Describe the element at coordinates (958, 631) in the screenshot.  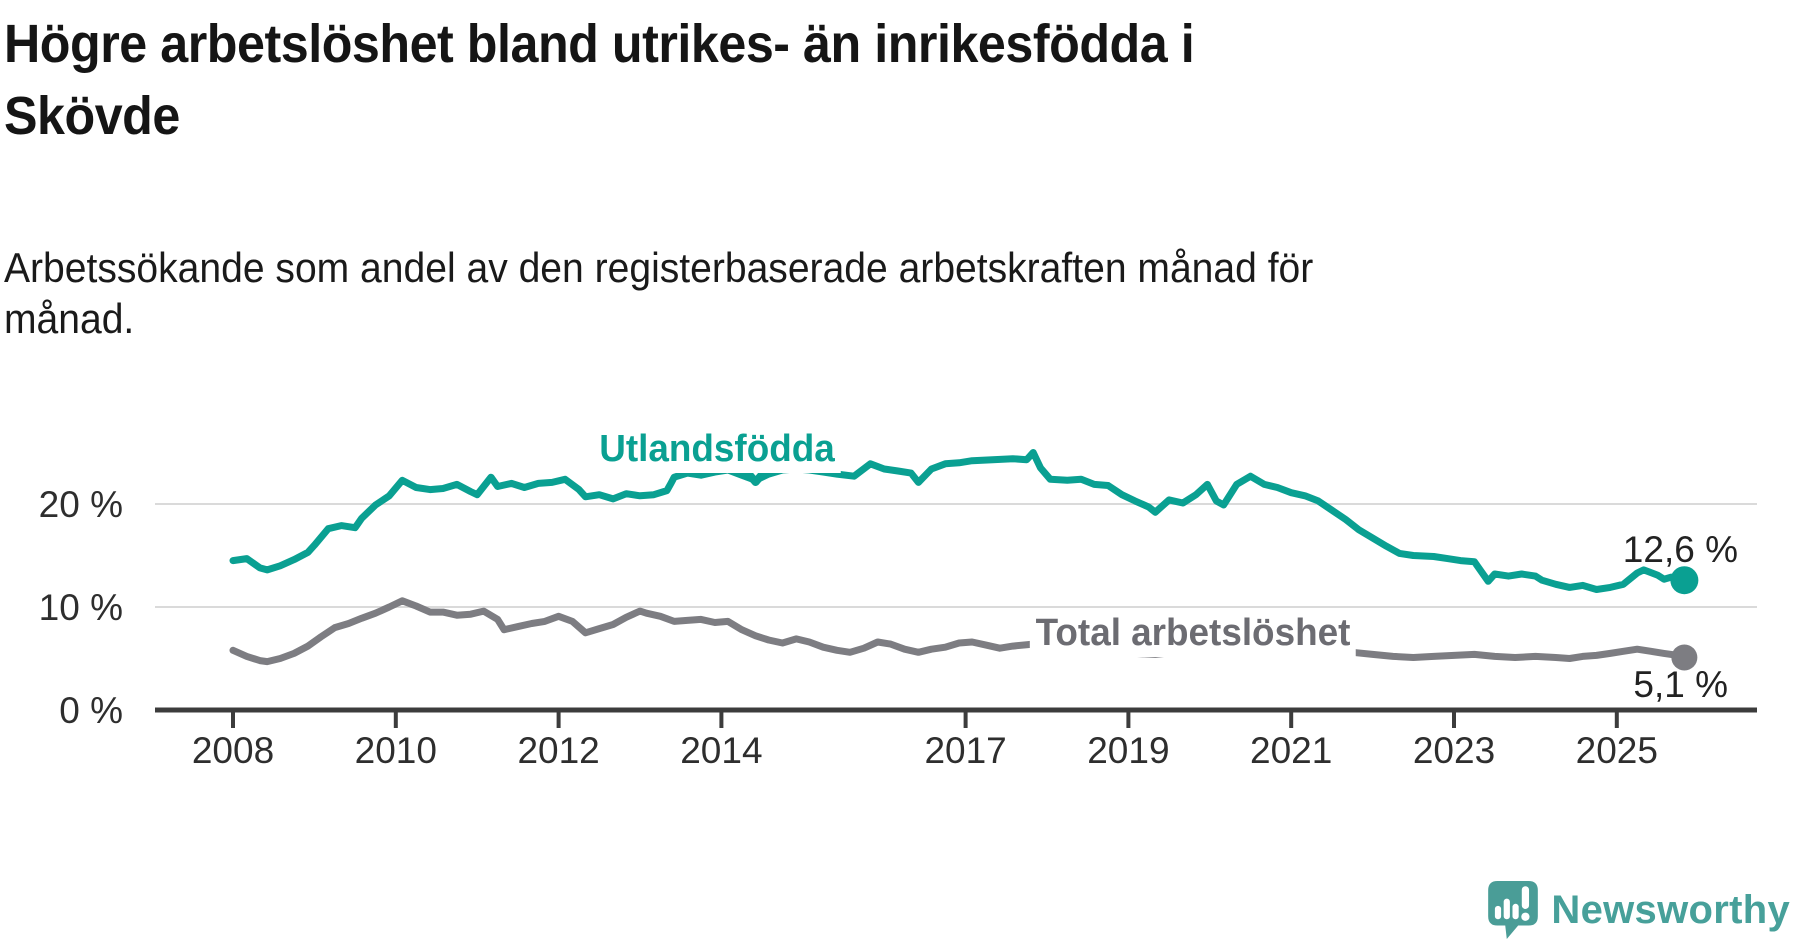
I see `total-arbetsloshet-line` at that location.